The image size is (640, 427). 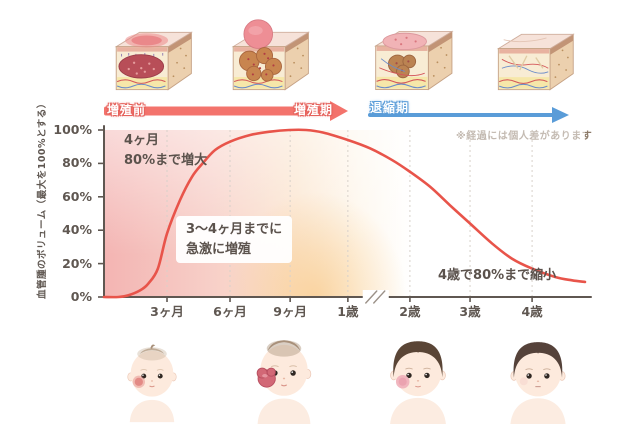 I want to click on baby-stage2-illustration, so click(x=284, y=382).